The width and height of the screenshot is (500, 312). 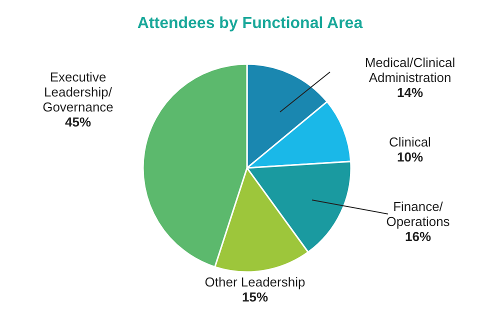 What do you see at coordinates (410, 70) in the screenshot?
I see `slice-label: Medical/Clinical Administration` at bounding box center [410, 70].